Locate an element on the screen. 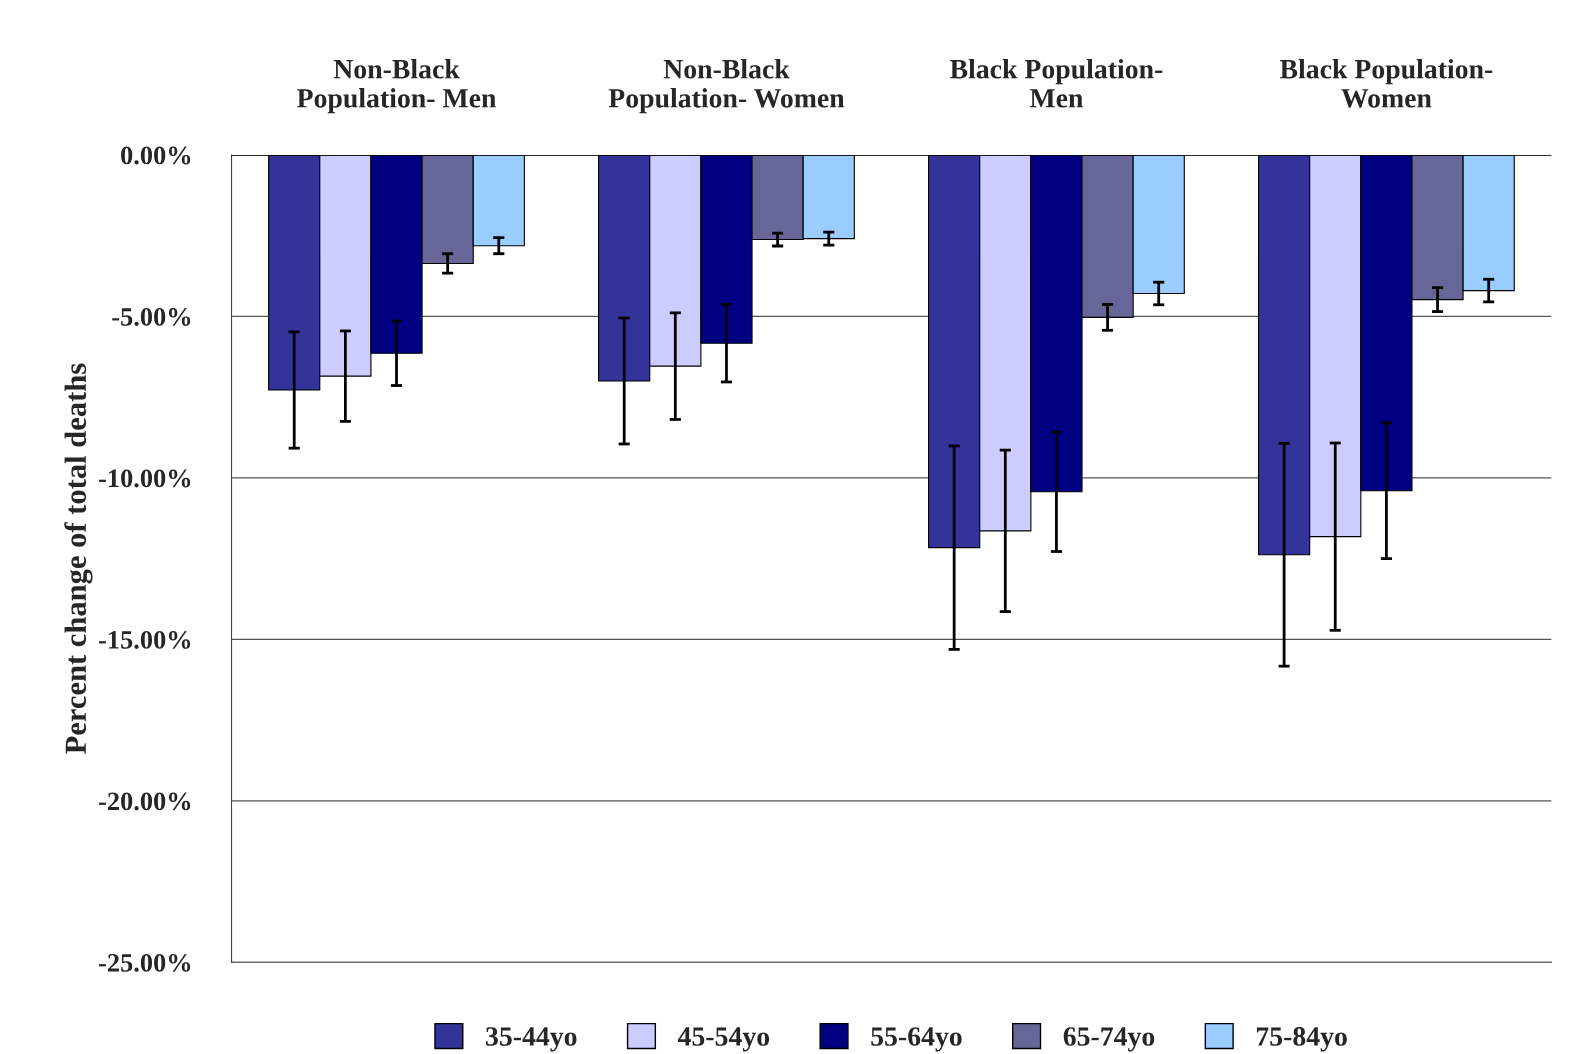 This screenshot has width=1575, height=1054. y-tick-label: -10.00% is located at coordinates (145, 478).